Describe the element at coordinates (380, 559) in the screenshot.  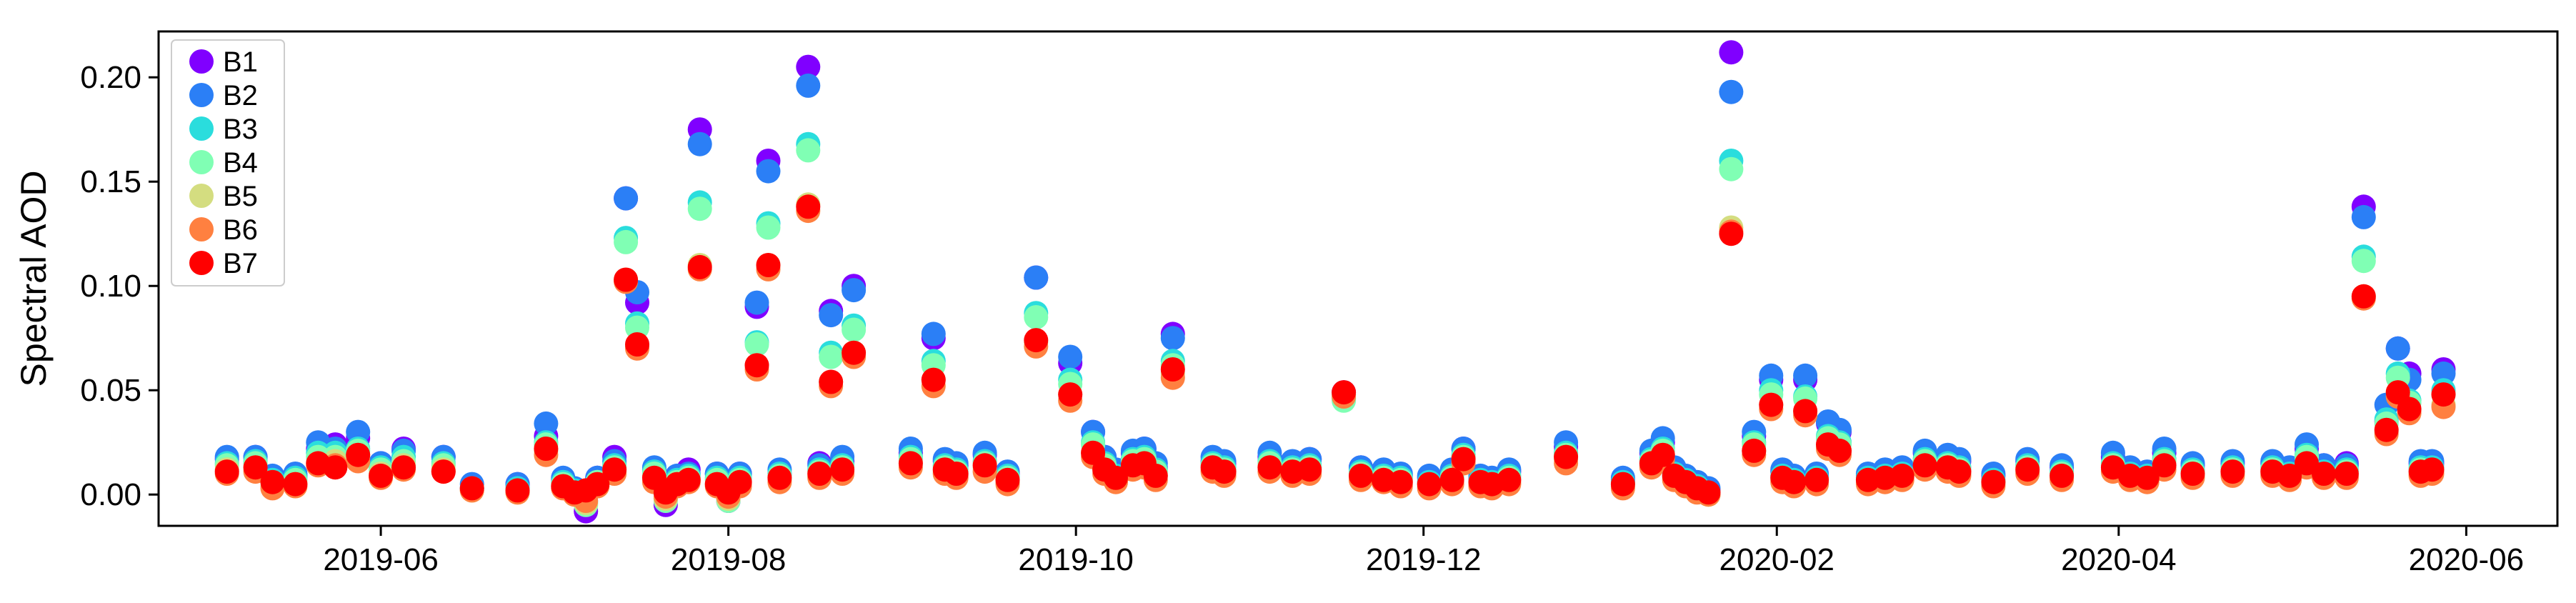
I see `x-tick-label: 2019-06` at that location.